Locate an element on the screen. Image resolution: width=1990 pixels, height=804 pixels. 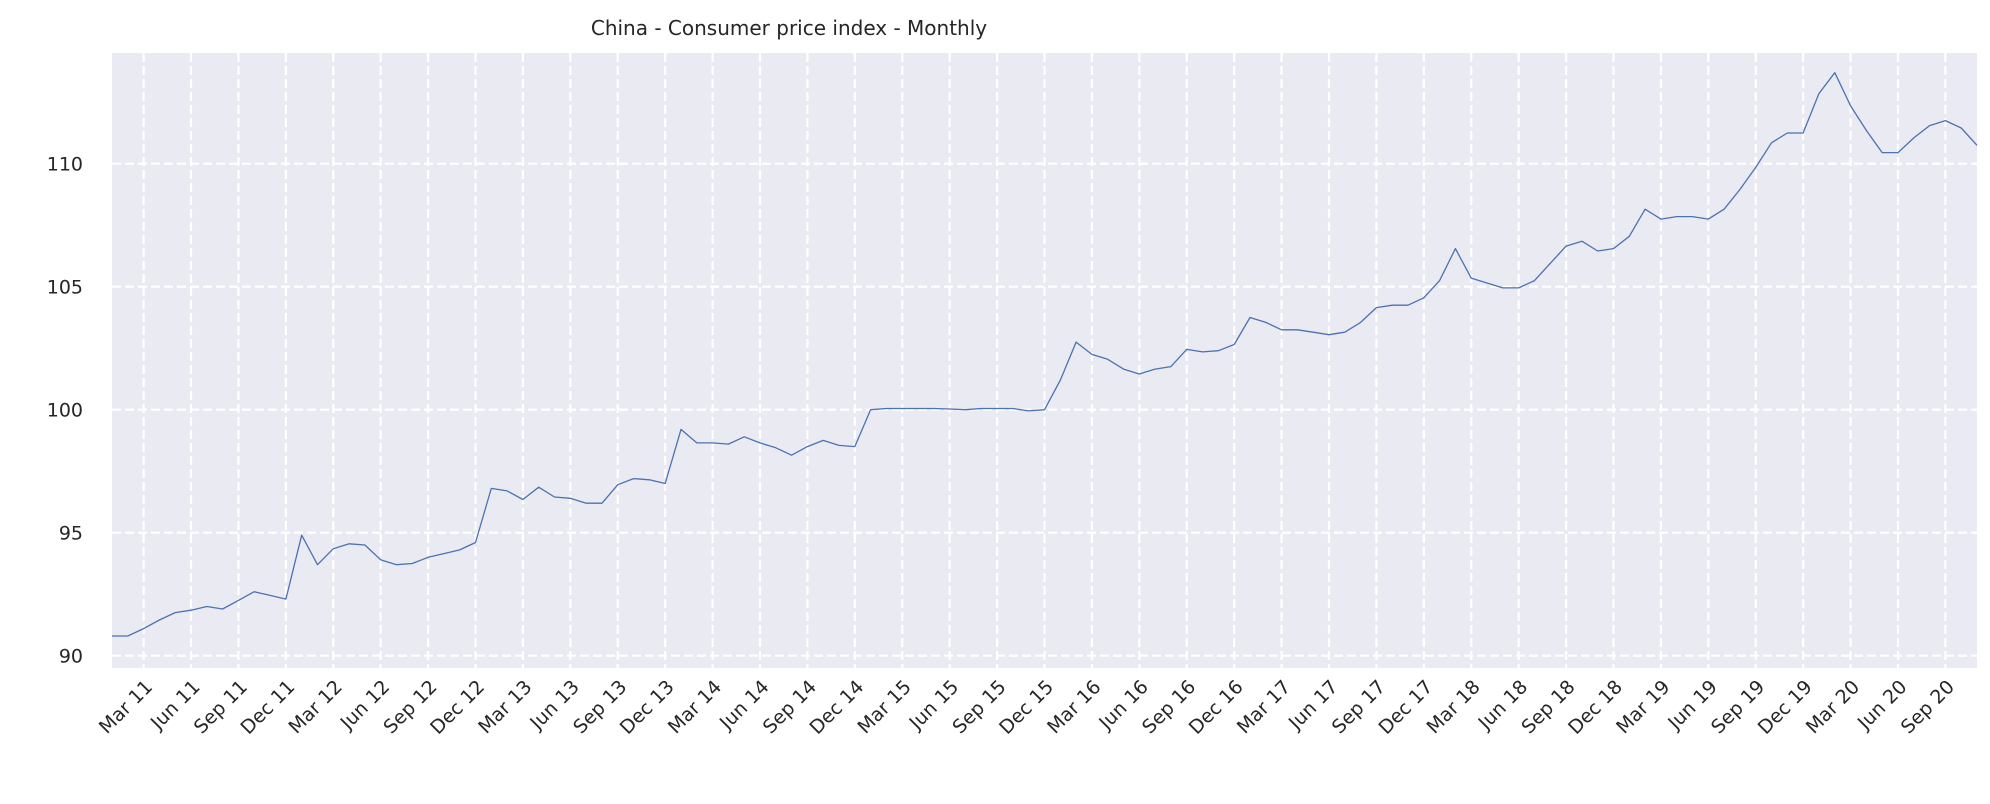
x-tick-label: Mar 19 is located at coordinates (1643, 707).